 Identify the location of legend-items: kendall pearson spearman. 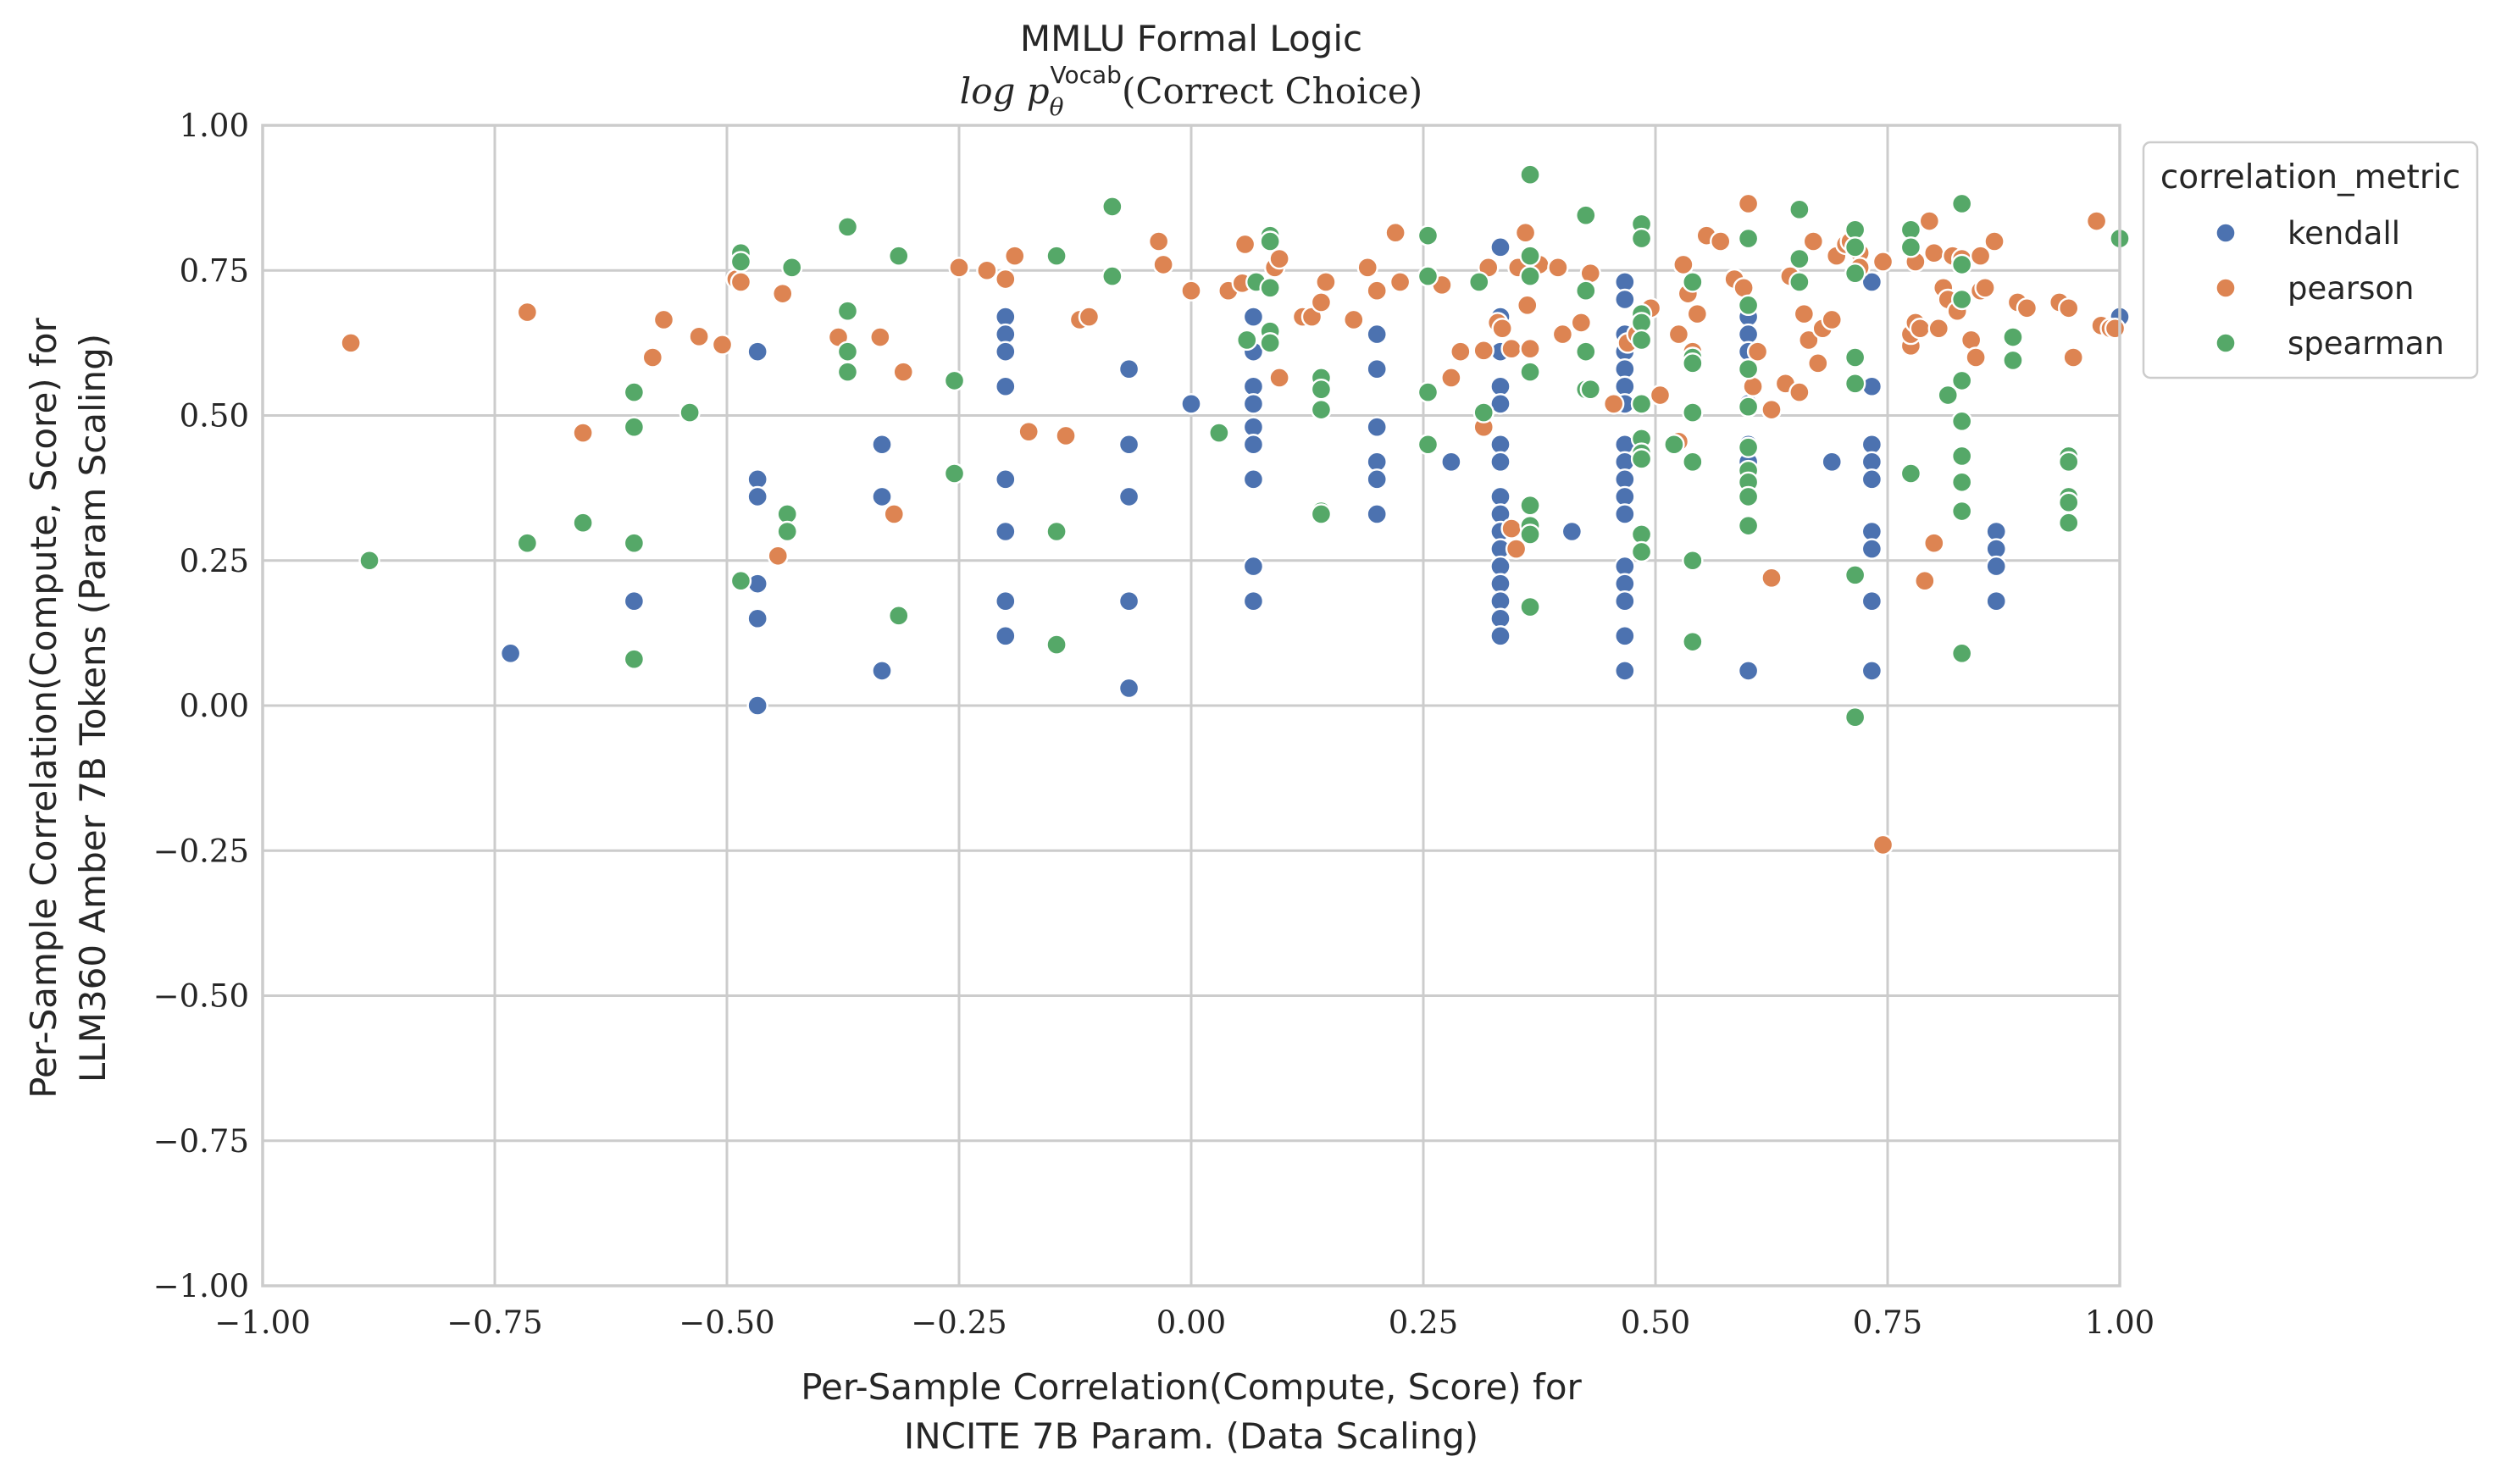
(2329, 288).